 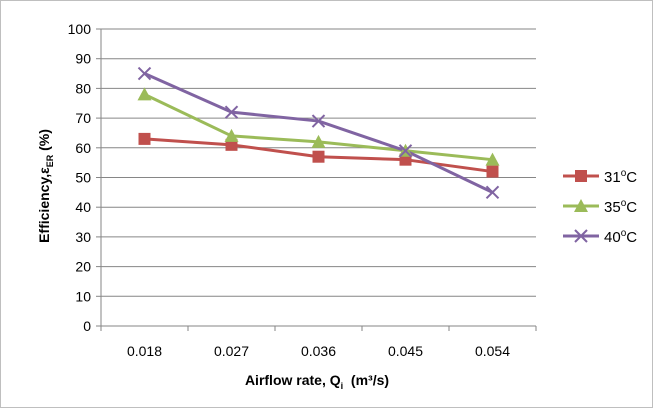 What do you see at coordinates (600, 177) in the screenshot?
I see `legend-item-31: 31oC` at bounding box center [600, 177].